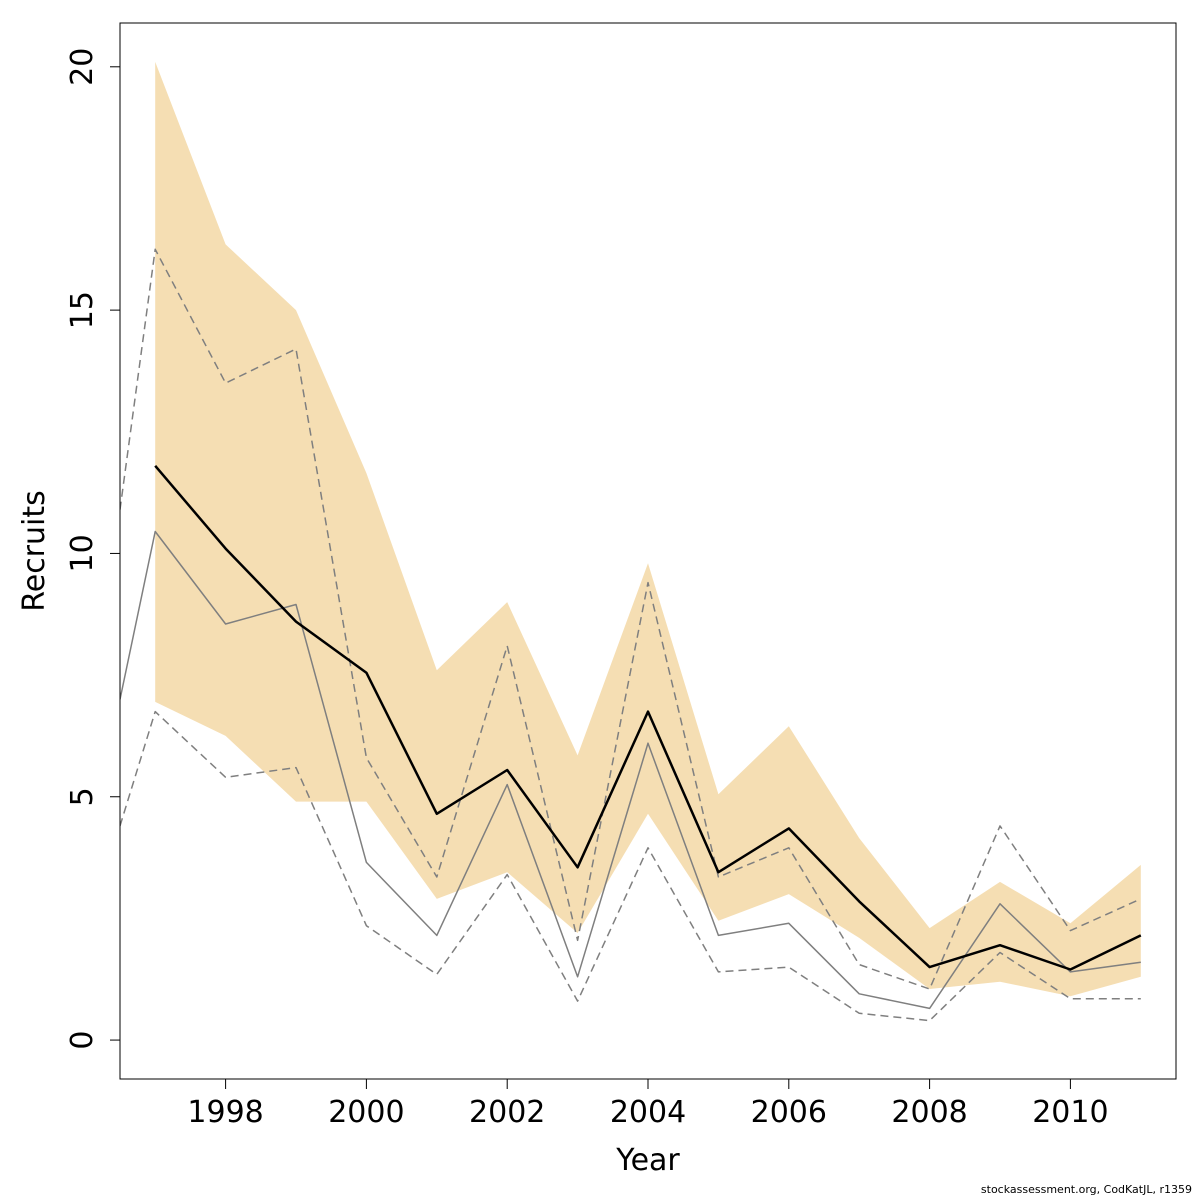 This screenshot has width=1200, height=1200. I want to click on y-axis: 0 5 10 15 20, so click(92, 549).